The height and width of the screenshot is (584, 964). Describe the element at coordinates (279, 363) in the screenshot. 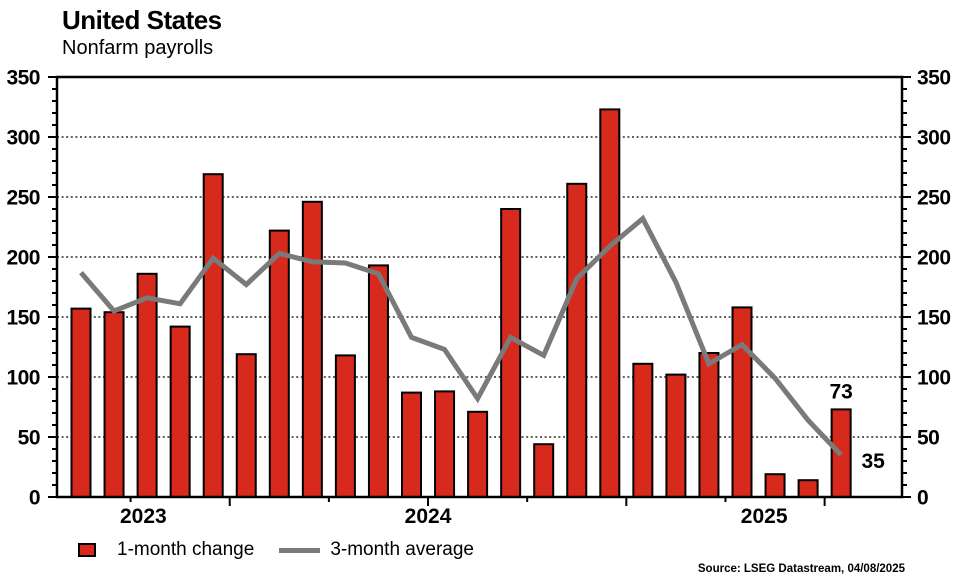

I see `bar-Feb 2024` at that location.